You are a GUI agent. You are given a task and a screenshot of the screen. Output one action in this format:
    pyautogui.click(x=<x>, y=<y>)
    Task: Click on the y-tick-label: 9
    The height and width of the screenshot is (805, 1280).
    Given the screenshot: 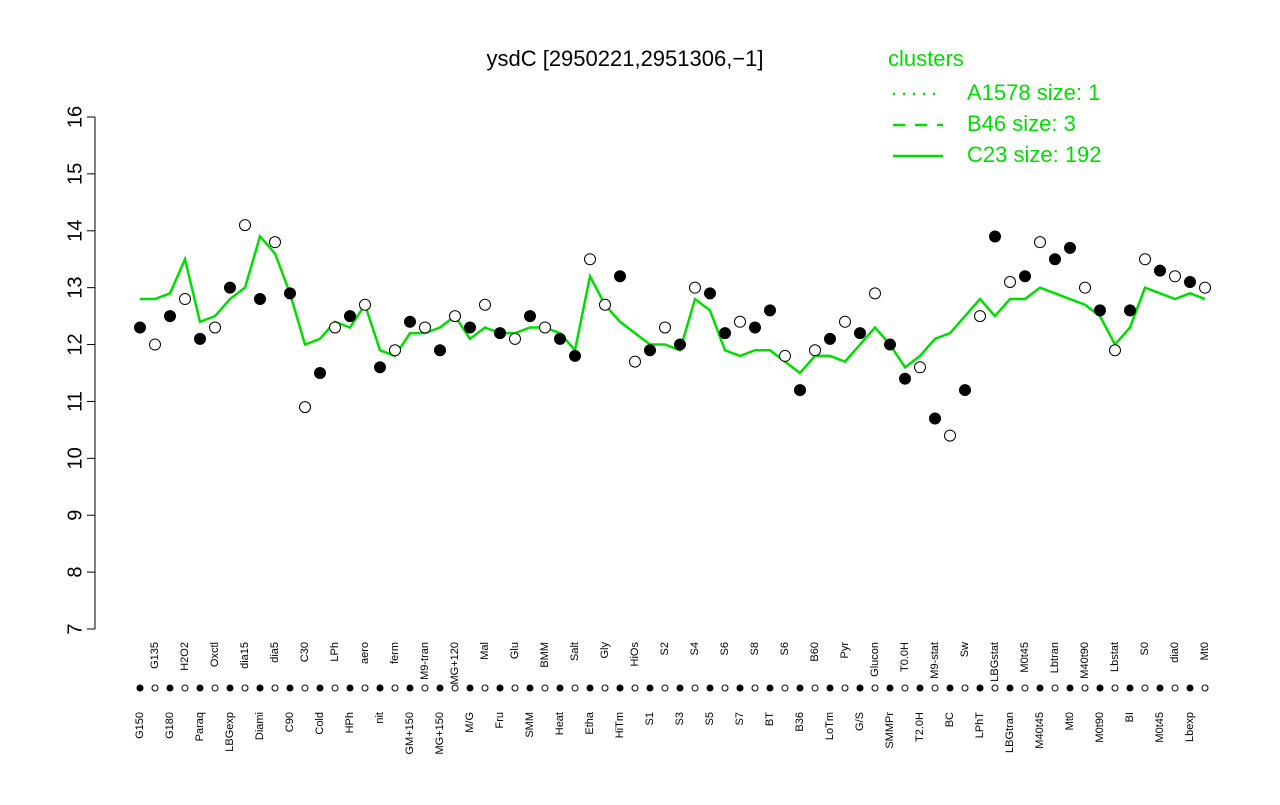 What is the action you would take?
    pyautogui.click(x=75, y=515)
    